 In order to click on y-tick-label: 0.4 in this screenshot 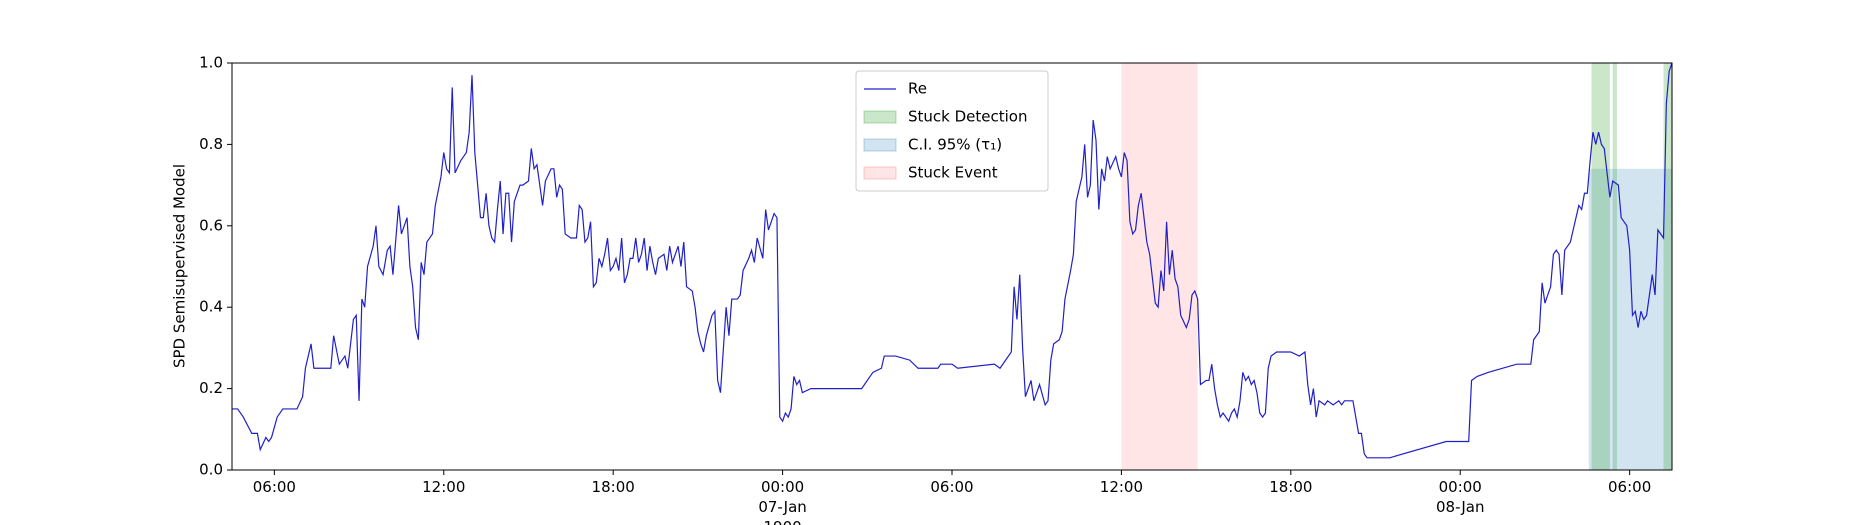, I will do `click(211, 307)`.